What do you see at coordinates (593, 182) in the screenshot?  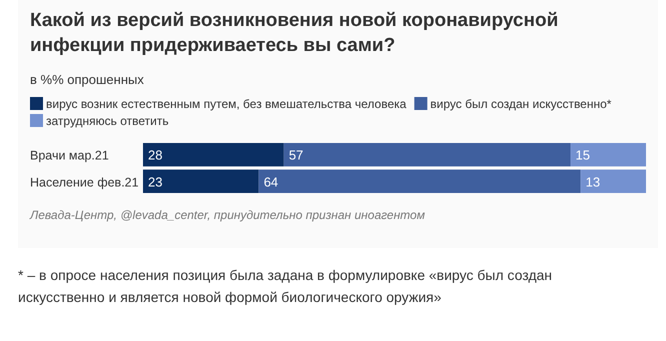 I see `data-label: 13` at bounding box center [593, 182].